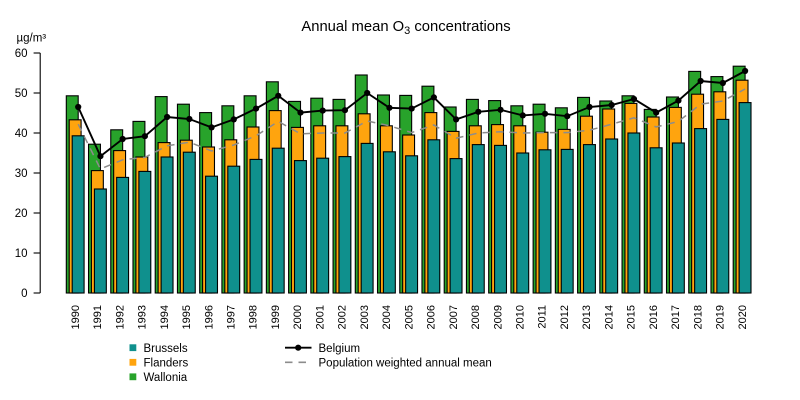 This screenshot has width=800, height=400. I want to click on series-point-belgium-1993, so click(144, 136).